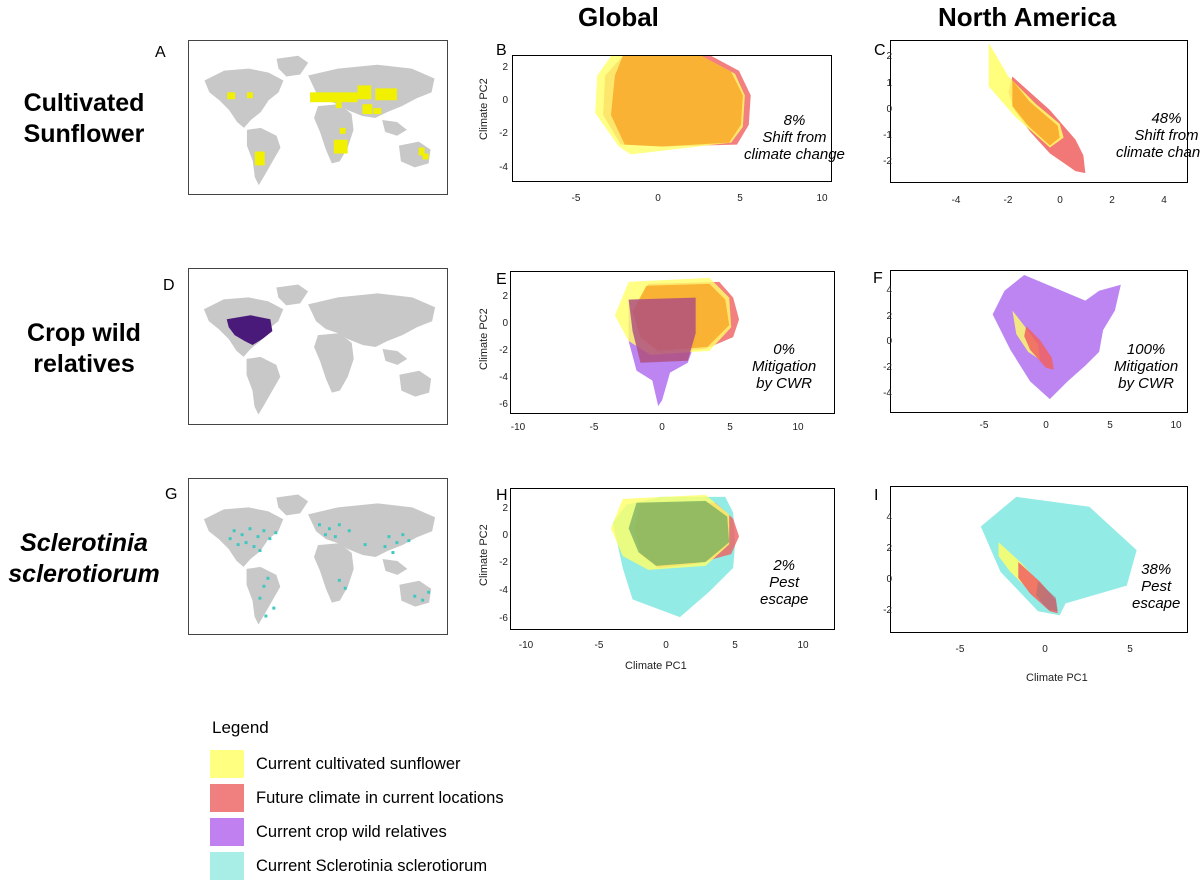 The image size is (1200, 888). I want to click on row-label-line: Cultivated, so click(84, 103).